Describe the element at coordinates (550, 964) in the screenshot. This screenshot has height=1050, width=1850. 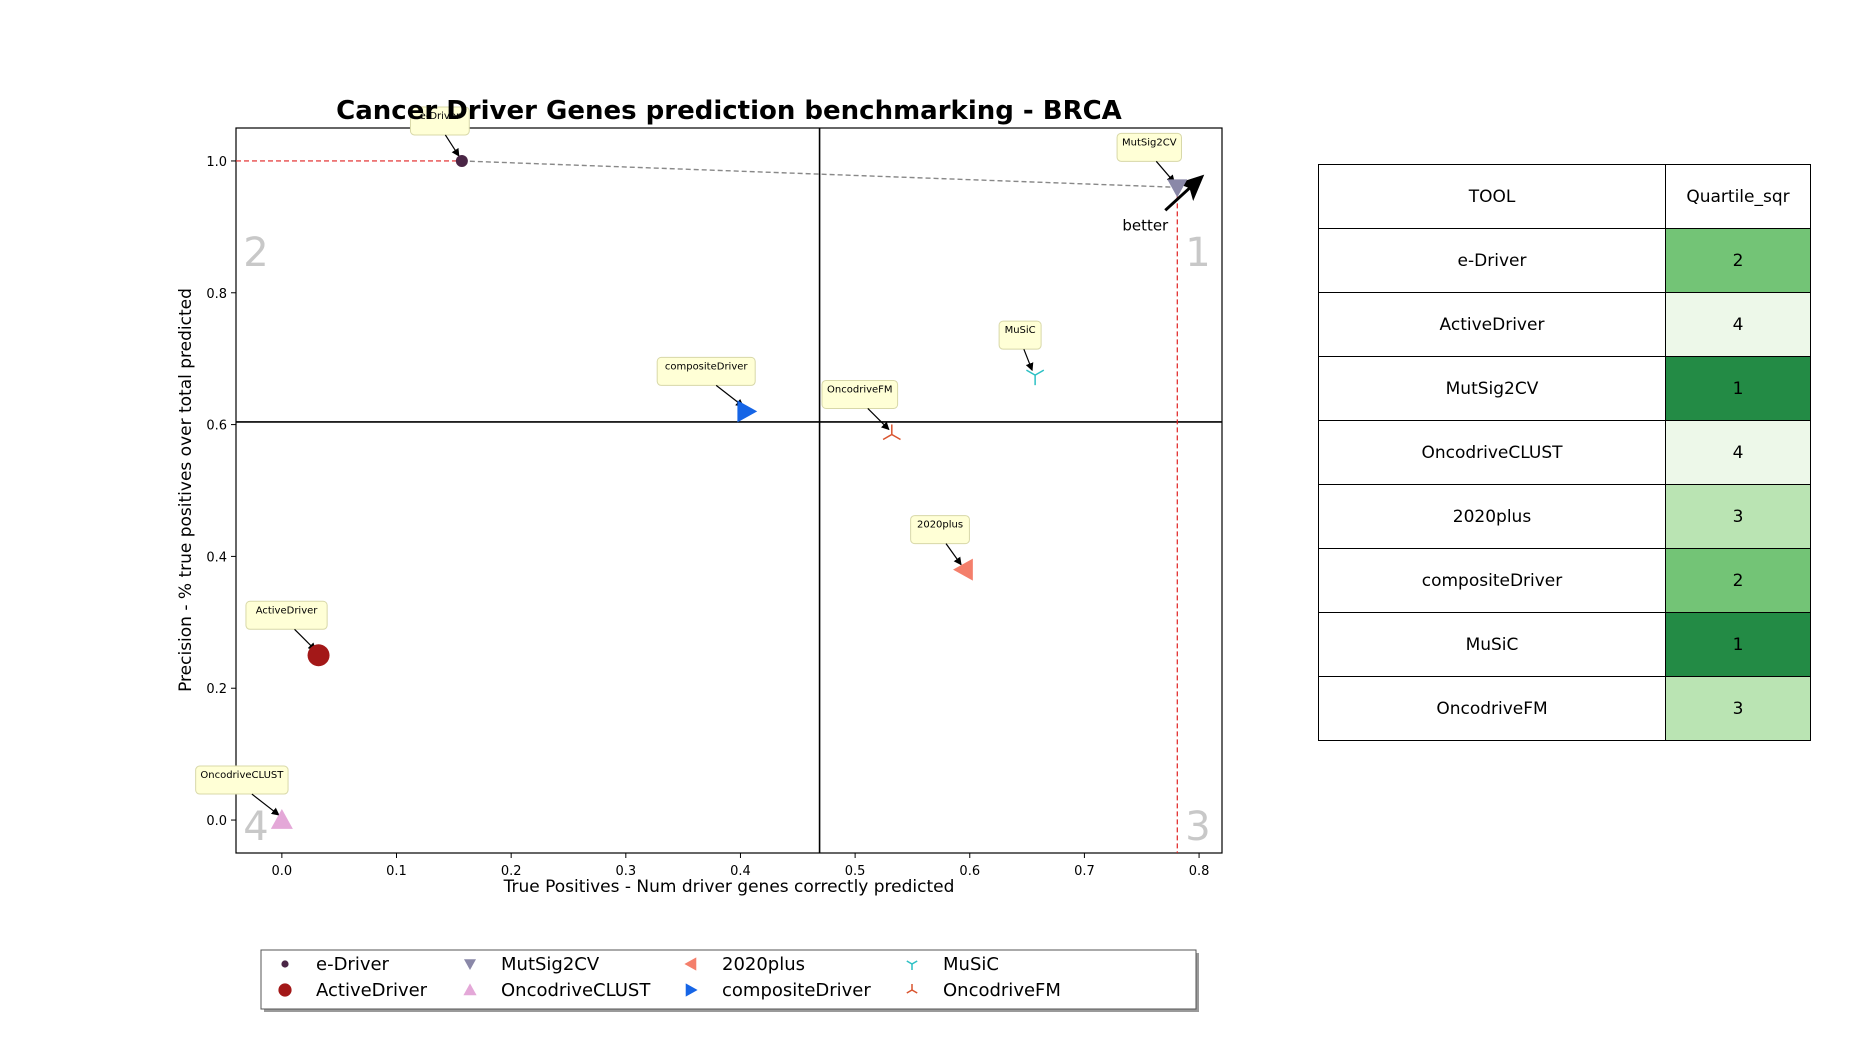
I see `legend-label: MutSig2CV` at that location.